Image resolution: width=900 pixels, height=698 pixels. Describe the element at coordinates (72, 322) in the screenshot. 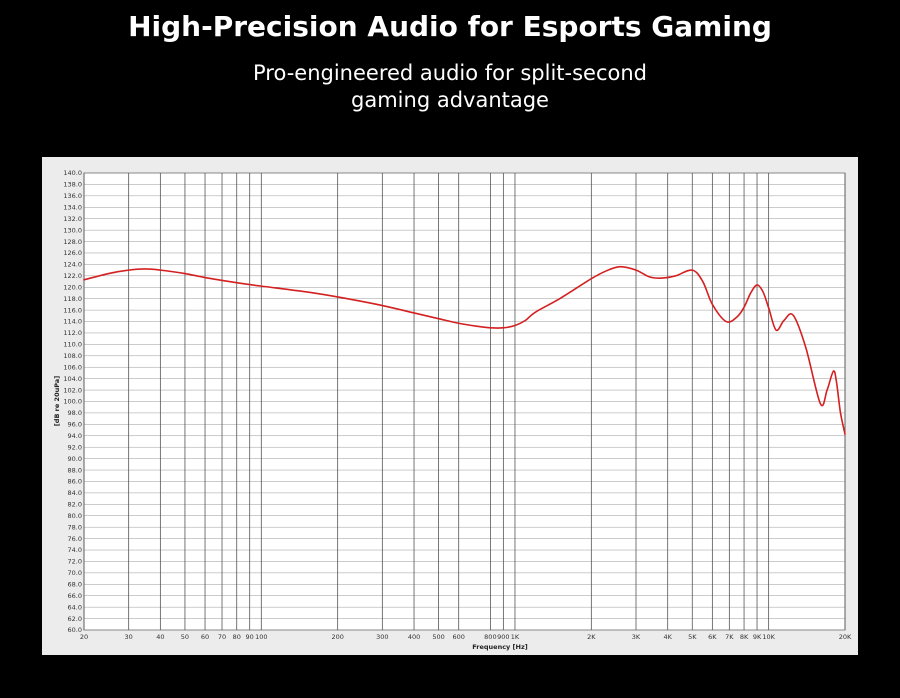

I see `y-tick-label: 114.0` at that location.